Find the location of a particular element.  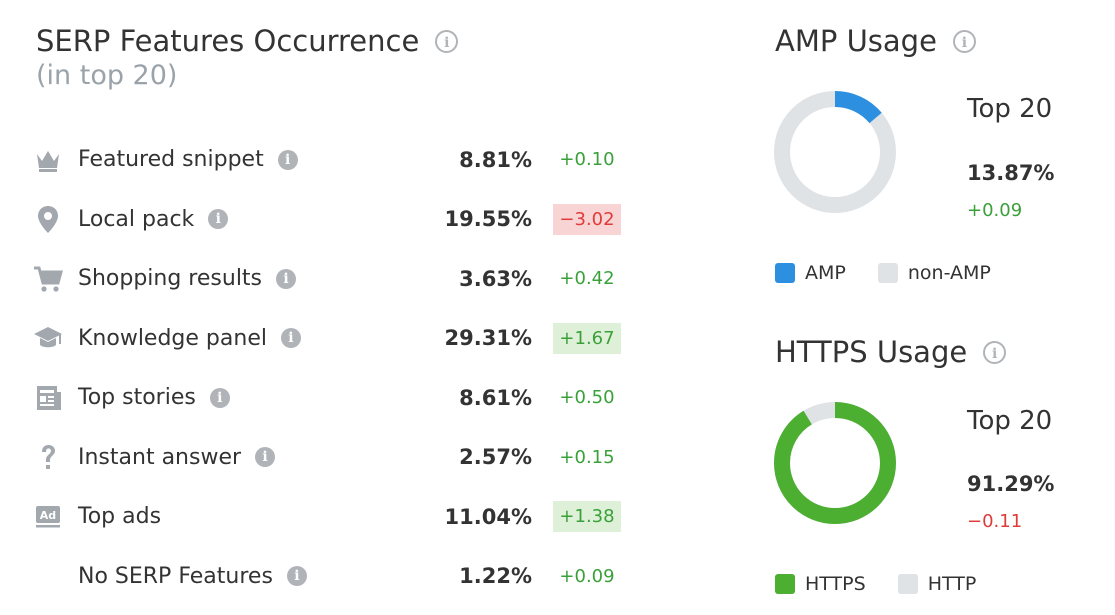

feature-label: Top stories is located at coordinates (137, 398).